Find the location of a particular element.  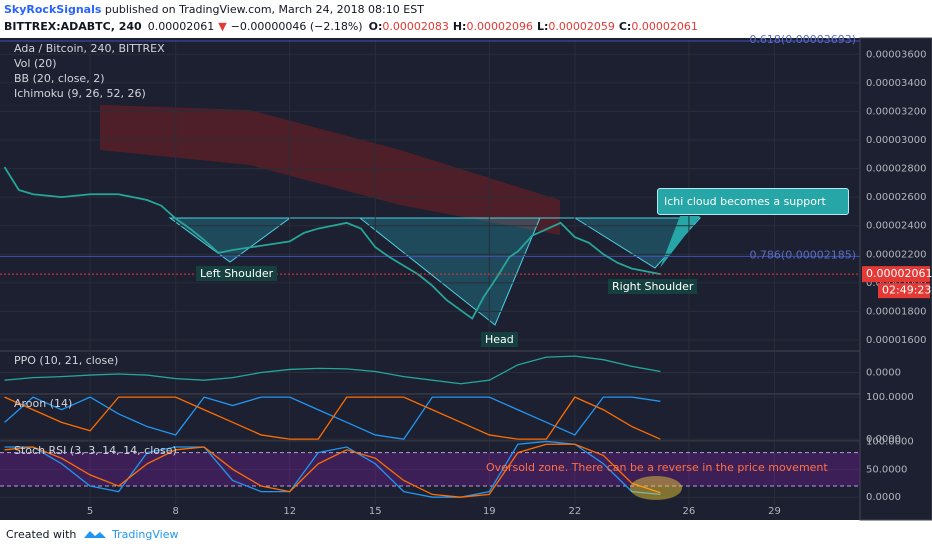

y-tick-label: 0.00002800 is located at coordinates (896, 169).